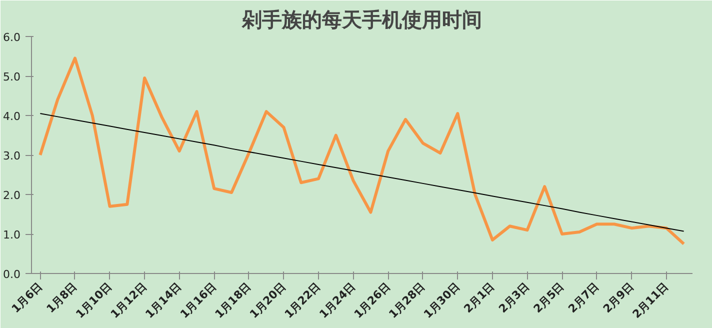 Image resolution: width=712 pixels, height=328 pixels. Describe the element at coordinates (12, 77) in the screenshot. I see `y-tick-label: 5.0` at that location.